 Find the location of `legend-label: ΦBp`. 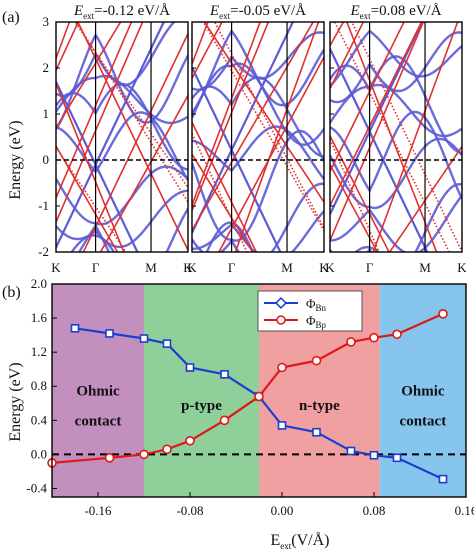

legend-label: ΦBp is located at coordinates (316, 321).